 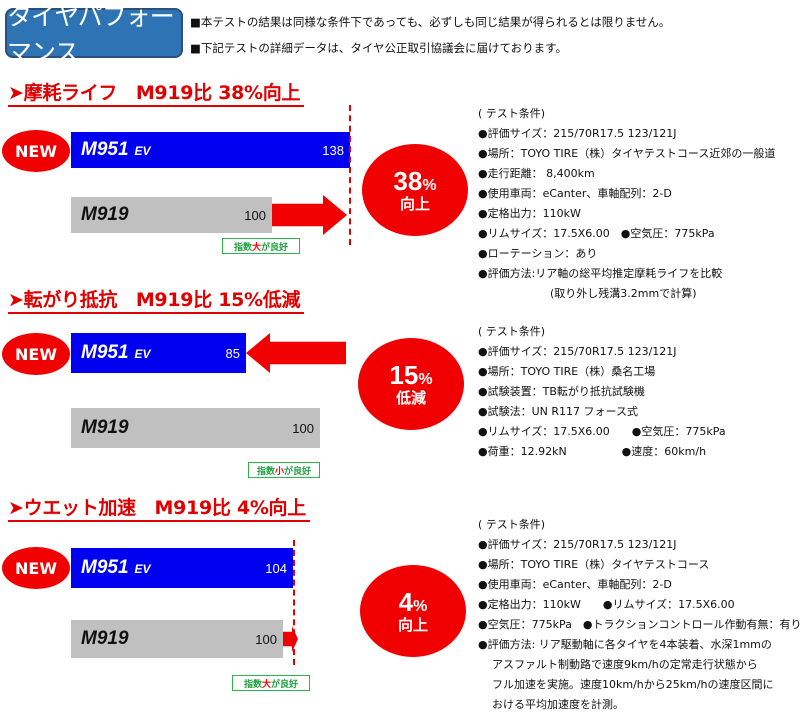 I want to click on arrow-left-icon, so click(x=296, y=353).